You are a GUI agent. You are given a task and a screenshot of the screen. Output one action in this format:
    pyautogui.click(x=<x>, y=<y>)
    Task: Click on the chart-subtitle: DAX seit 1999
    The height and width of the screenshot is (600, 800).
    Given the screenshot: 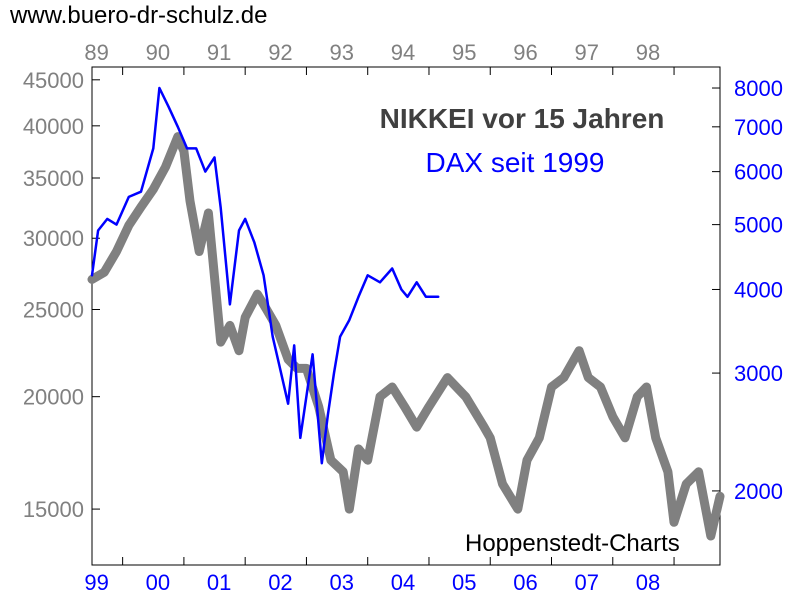 What is the action you would take?
    pyautogui.click(x=515, y=162)
    